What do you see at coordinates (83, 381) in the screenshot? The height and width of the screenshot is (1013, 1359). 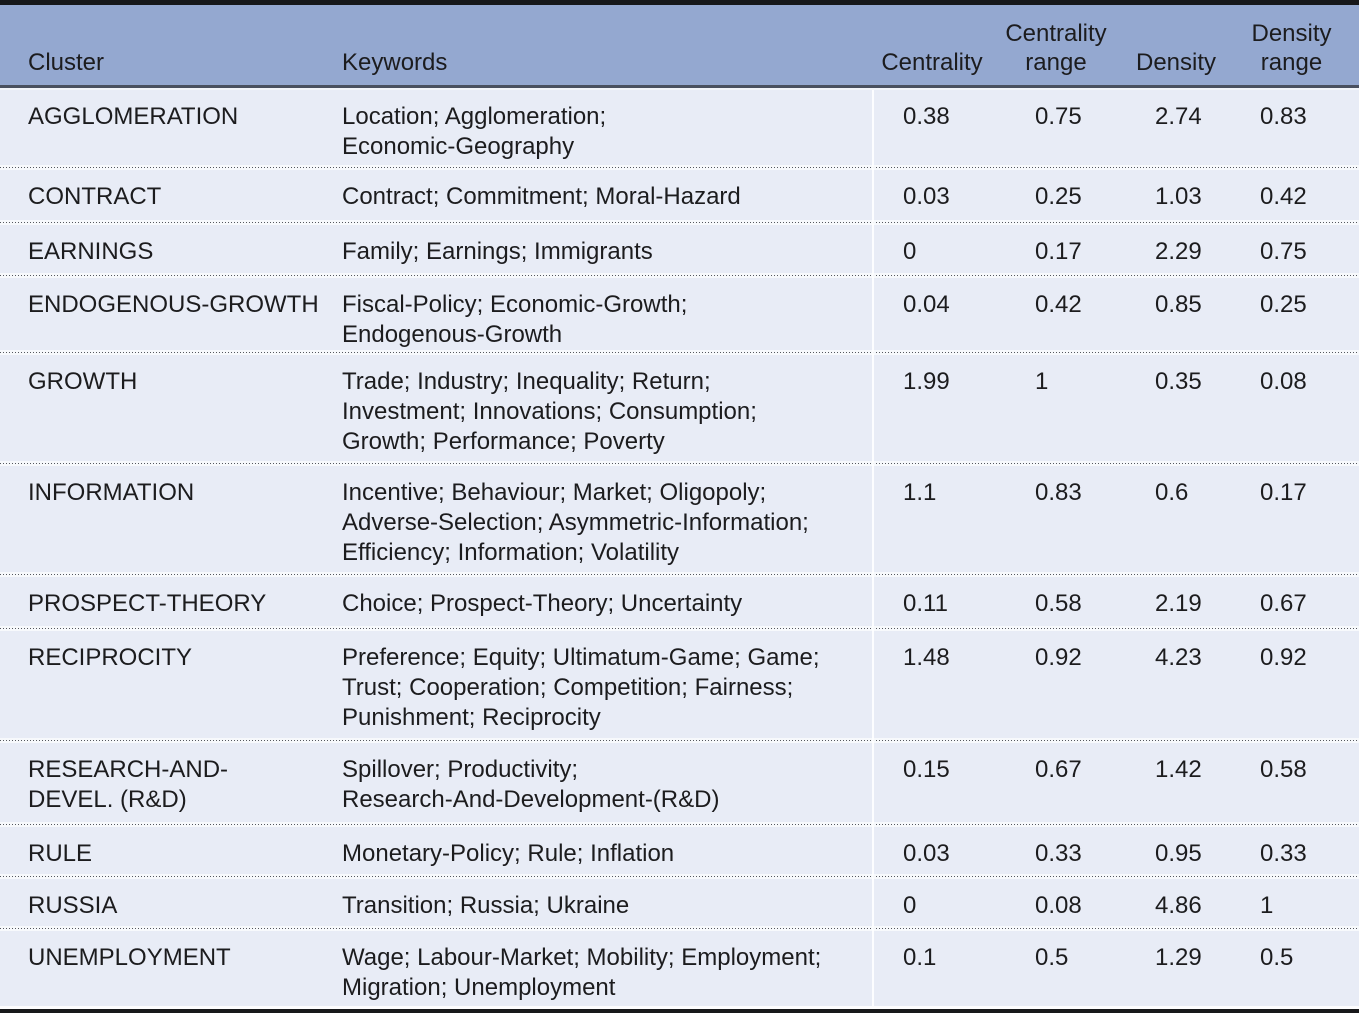 I see `cluster-cell: GROWTH` at bounding box center [83, 381].